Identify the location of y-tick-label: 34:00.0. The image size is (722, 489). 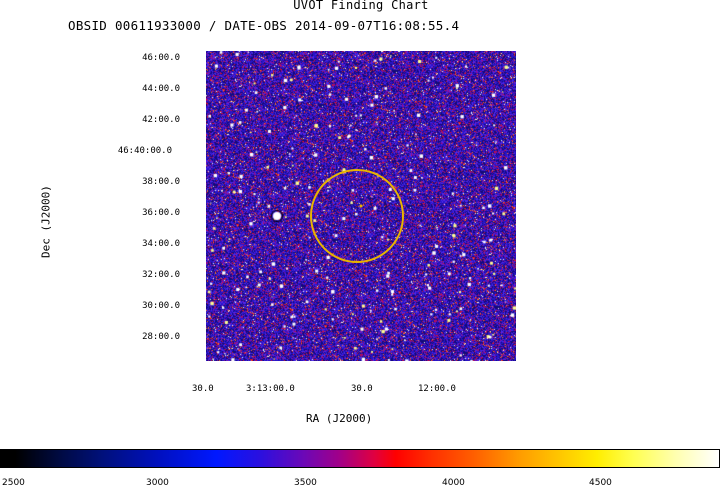
(161, 244).